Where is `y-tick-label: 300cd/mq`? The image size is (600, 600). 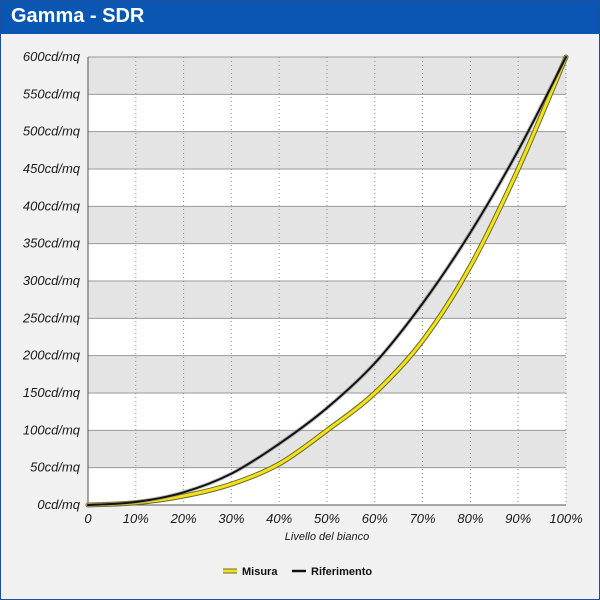
y-tick-label: 300cd/mq is located at coordinates (52, 280).